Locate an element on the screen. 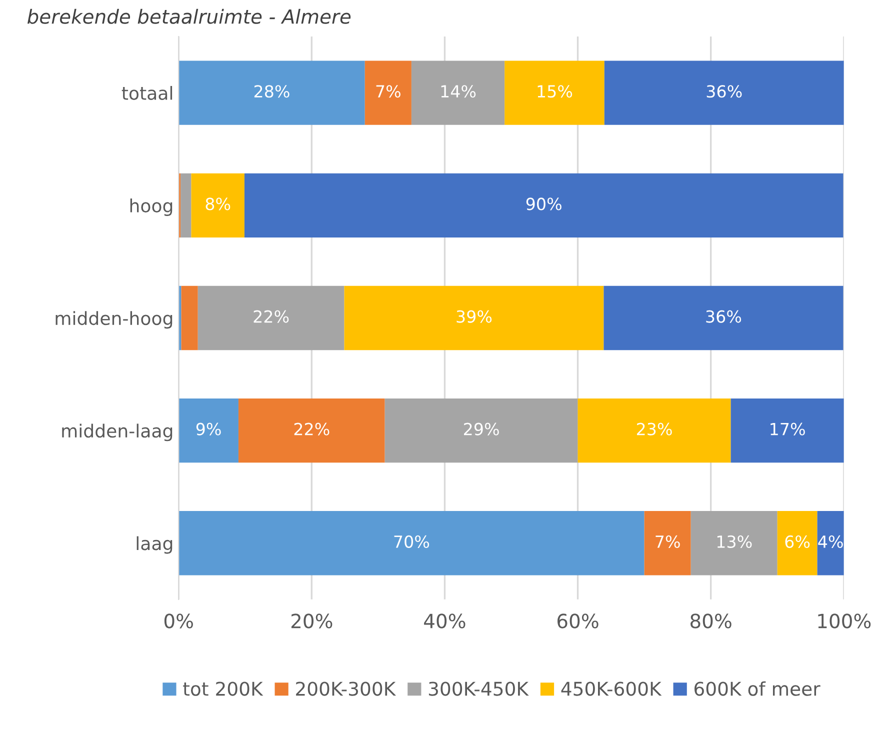 Image resolution: width=893 pixels, height=731 pixels. x-tick-label: 100% is located at coordinates (844, 621).